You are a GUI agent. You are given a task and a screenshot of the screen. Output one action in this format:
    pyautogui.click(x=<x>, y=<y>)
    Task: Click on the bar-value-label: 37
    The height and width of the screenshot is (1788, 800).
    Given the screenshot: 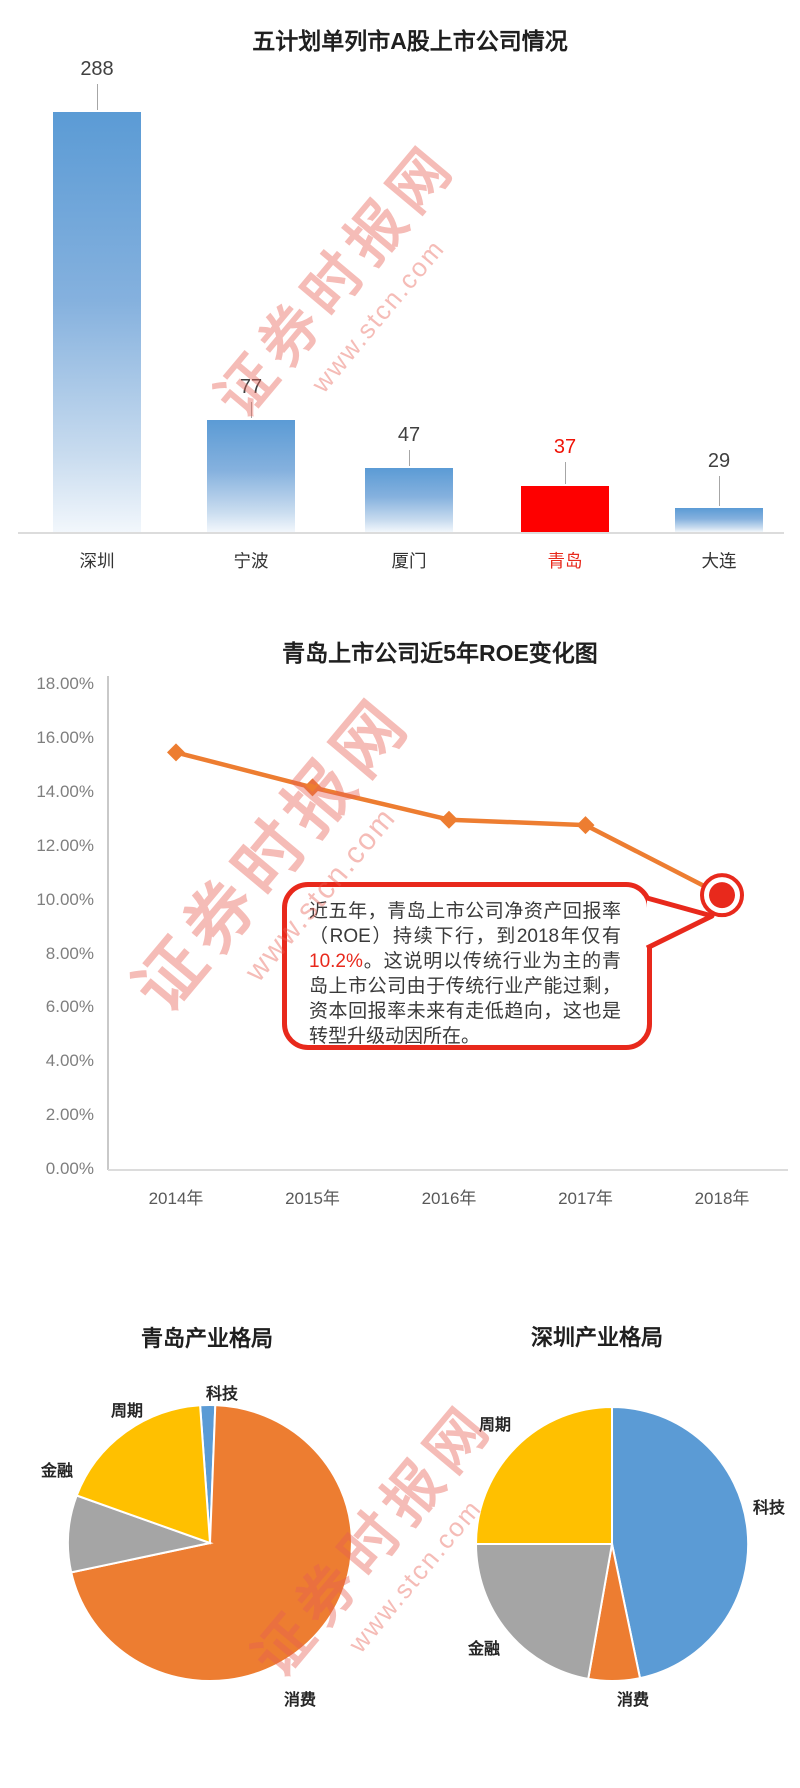 What is the action you would take?
    pyautogui.click(x=565, y=447)
    